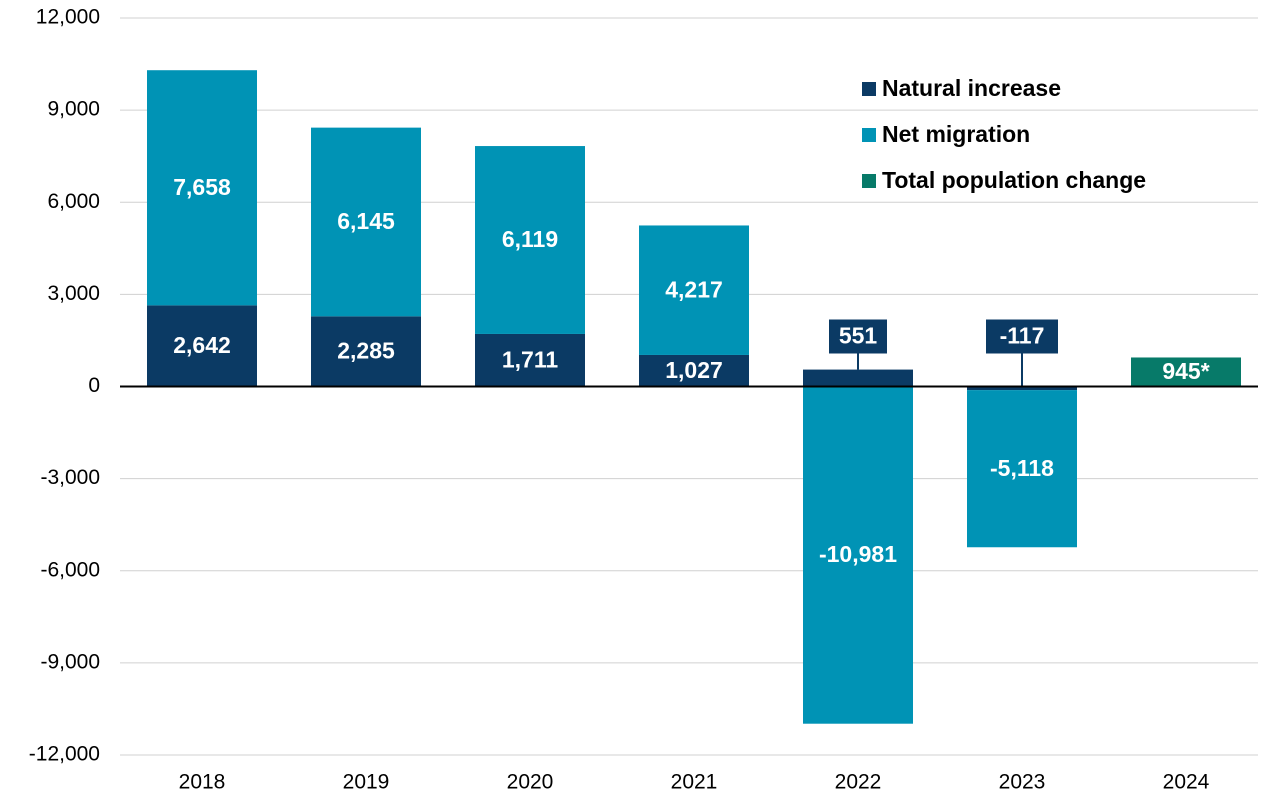  Describe the element at coordinates (1022, 782) in the screenshot. I see `x-tick-label: 2023` at that location.